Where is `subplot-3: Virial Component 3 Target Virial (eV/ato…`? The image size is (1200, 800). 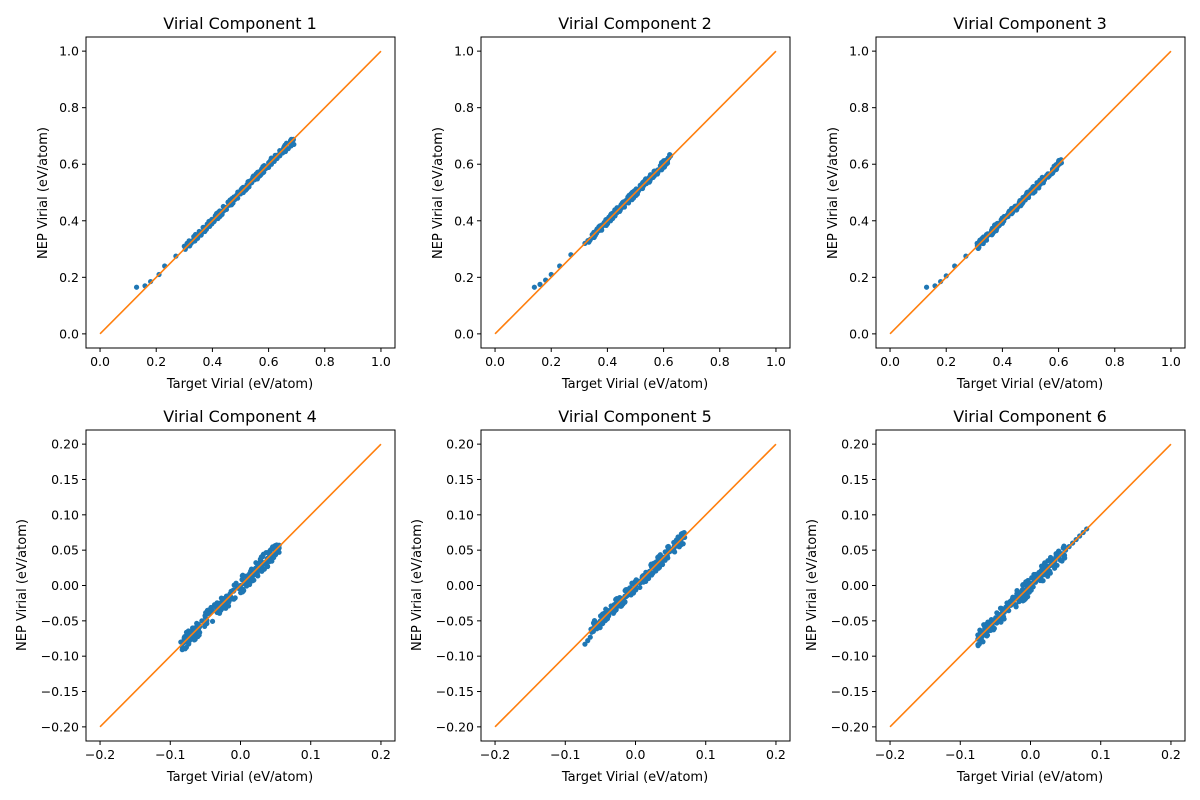 subplot-3: Virial Component 3 Target Virial (eV/ato… is located at coordinates (1006, 203).